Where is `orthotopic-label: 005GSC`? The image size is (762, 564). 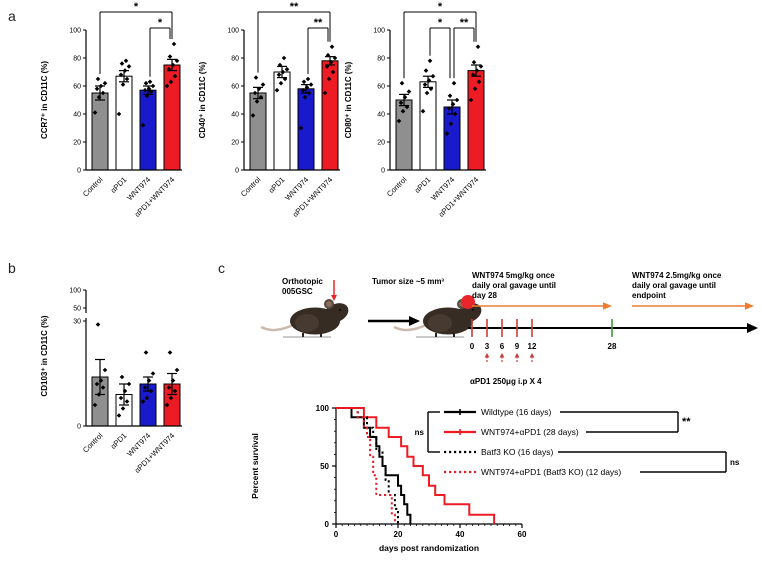 orthotopic-label: 005GSC is located at coordinates (297, 291).